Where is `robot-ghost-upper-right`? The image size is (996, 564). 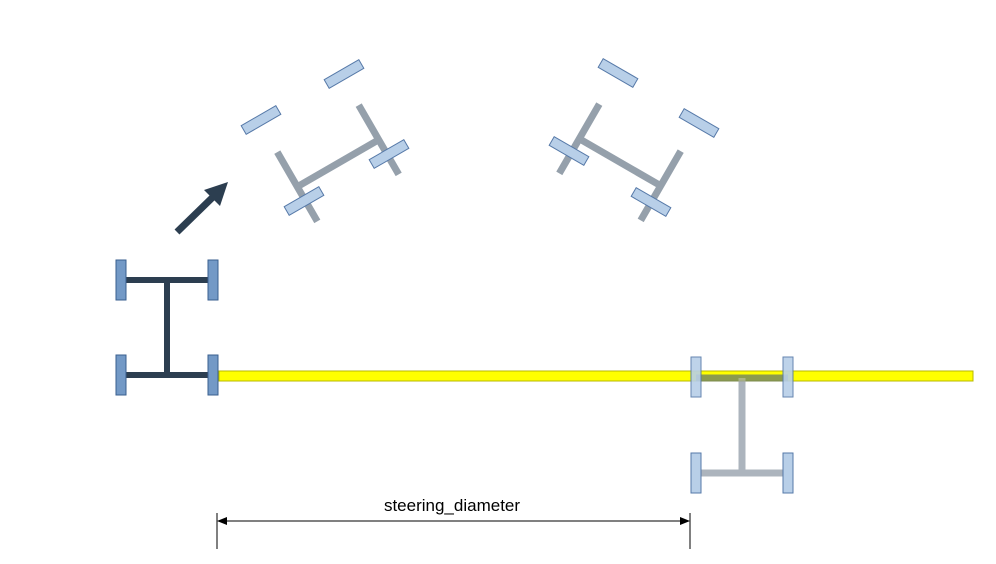 robot-ghost-upper-right is located at coordinates (620, 162).